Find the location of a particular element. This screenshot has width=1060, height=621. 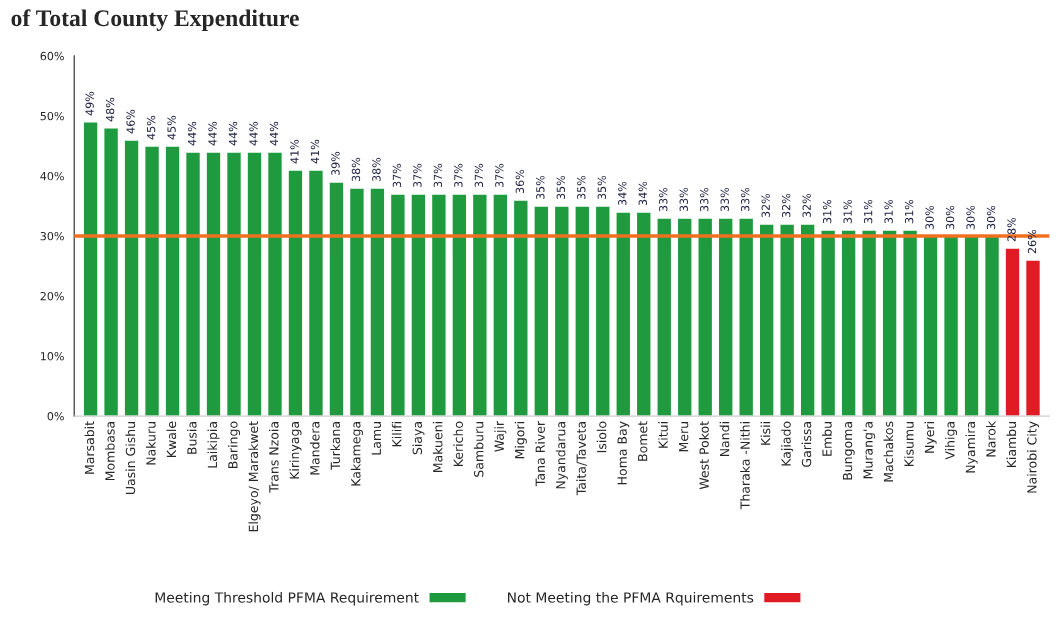

text: 32% is located at coordinates (806, 205).